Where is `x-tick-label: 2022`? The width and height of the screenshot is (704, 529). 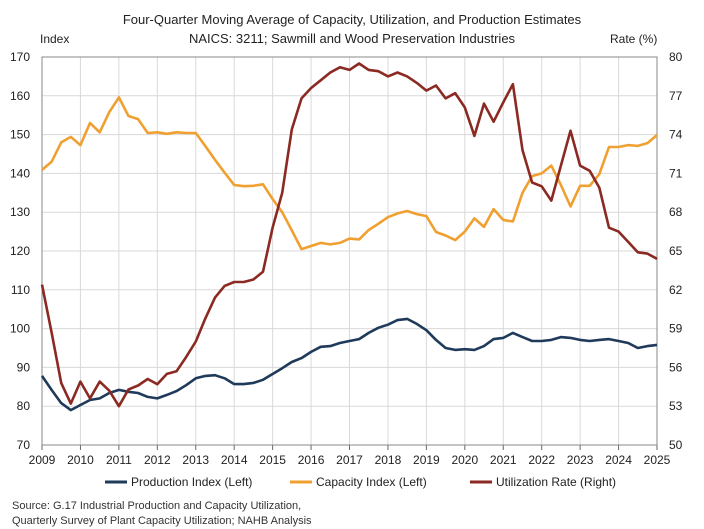 x-tick-label: 2022 is located at coordinates (541, 460).